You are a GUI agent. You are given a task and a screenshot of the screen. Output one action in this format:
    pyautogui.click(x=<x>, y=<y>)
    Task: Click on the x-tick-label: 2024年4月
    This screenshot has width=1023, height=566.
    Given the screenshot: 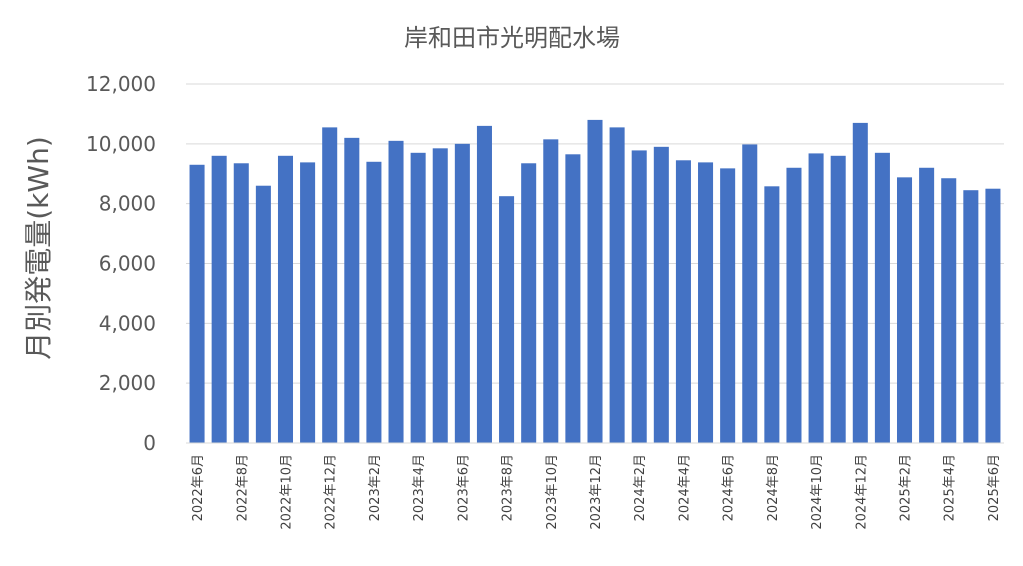 What is the action you would take?
    pyautogui.click(x=684, y=487)
    